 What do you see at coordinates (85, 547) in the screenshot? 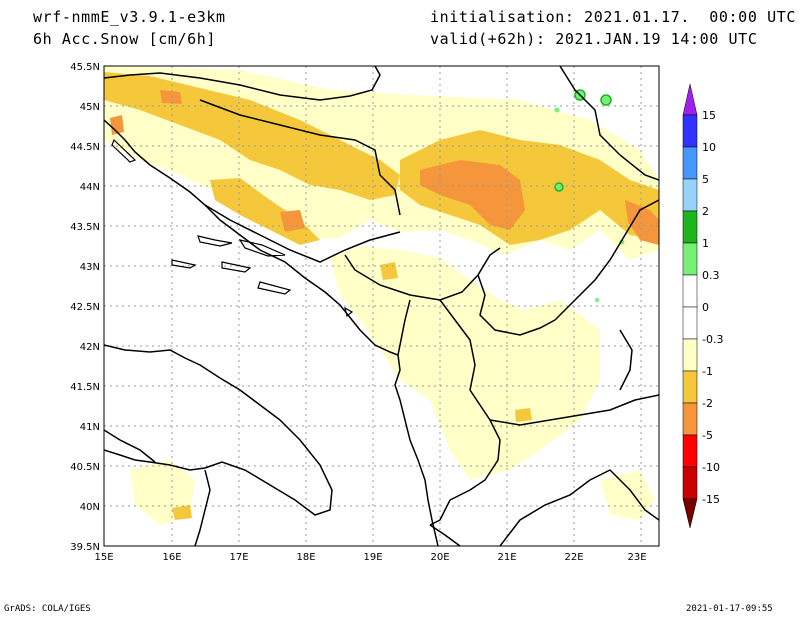
I see `lat-label: 39.5N` at bounding box center [85, 547].